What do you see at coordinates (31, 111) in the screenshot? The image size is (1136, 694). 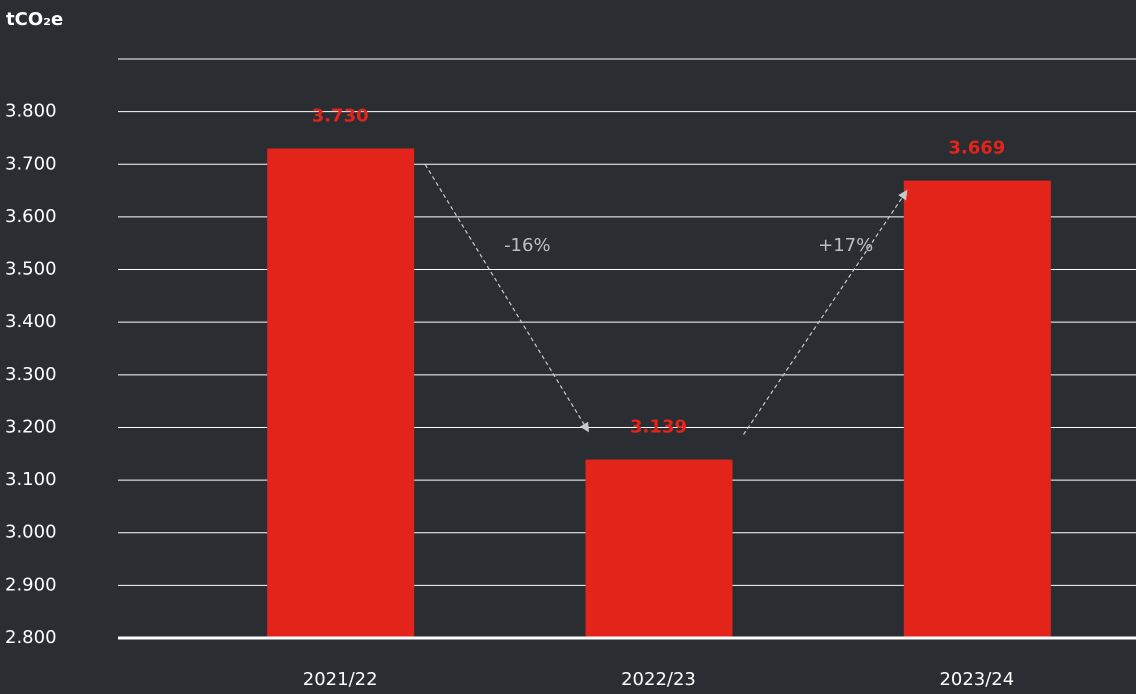 I see `y-tick-label: 3.800` at bounding box center [31, 111].